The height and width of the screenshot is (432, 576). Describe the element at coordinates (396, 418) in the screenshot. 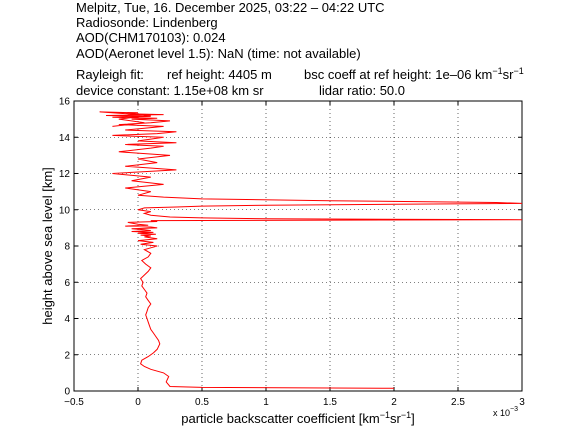

I see `x-axis-label-sr: sr` at that location.